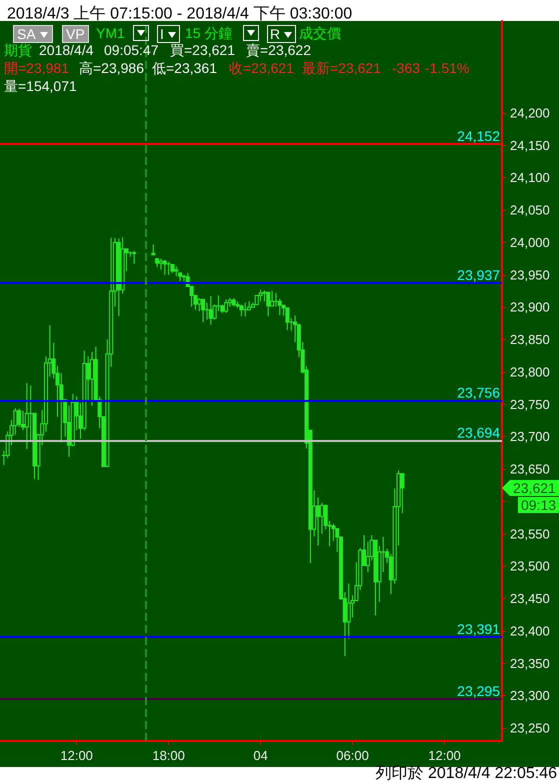 The width and height of the screenshot is (559, 782). I want to click on annotation: -1.51%, so click(447, 68).